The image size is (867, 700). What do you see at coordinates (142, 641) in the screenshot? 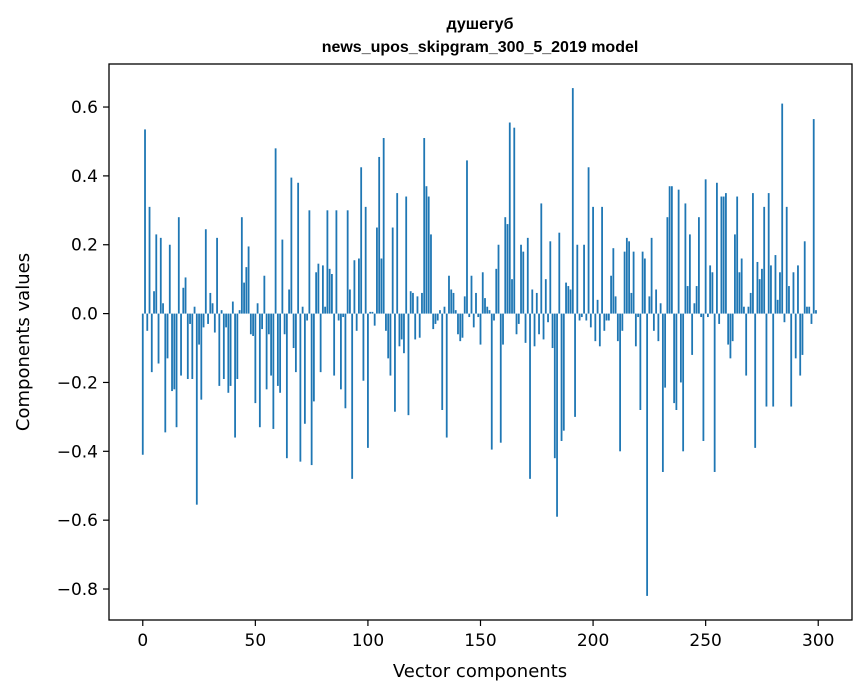
I see `x-tick-label: 0` at bounding box center [142, 641].